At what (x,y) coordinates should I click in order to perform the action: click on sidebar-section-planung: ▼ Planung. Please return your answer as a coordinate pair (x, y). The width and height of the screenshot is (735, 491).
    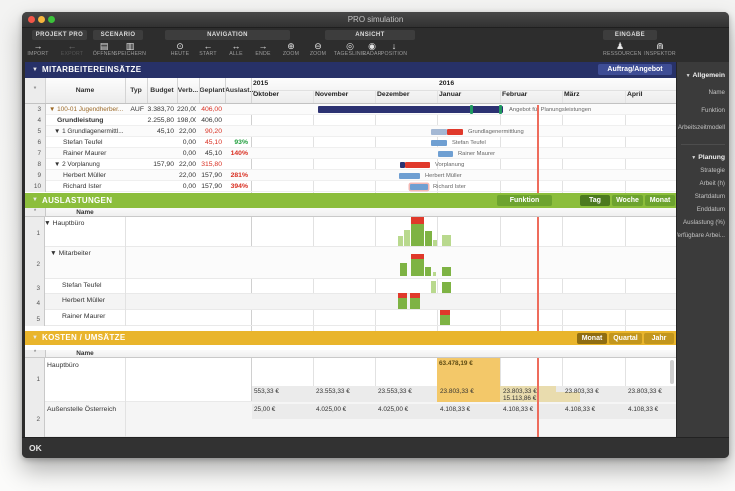
    Looking at the image, I should click on (708, 157).